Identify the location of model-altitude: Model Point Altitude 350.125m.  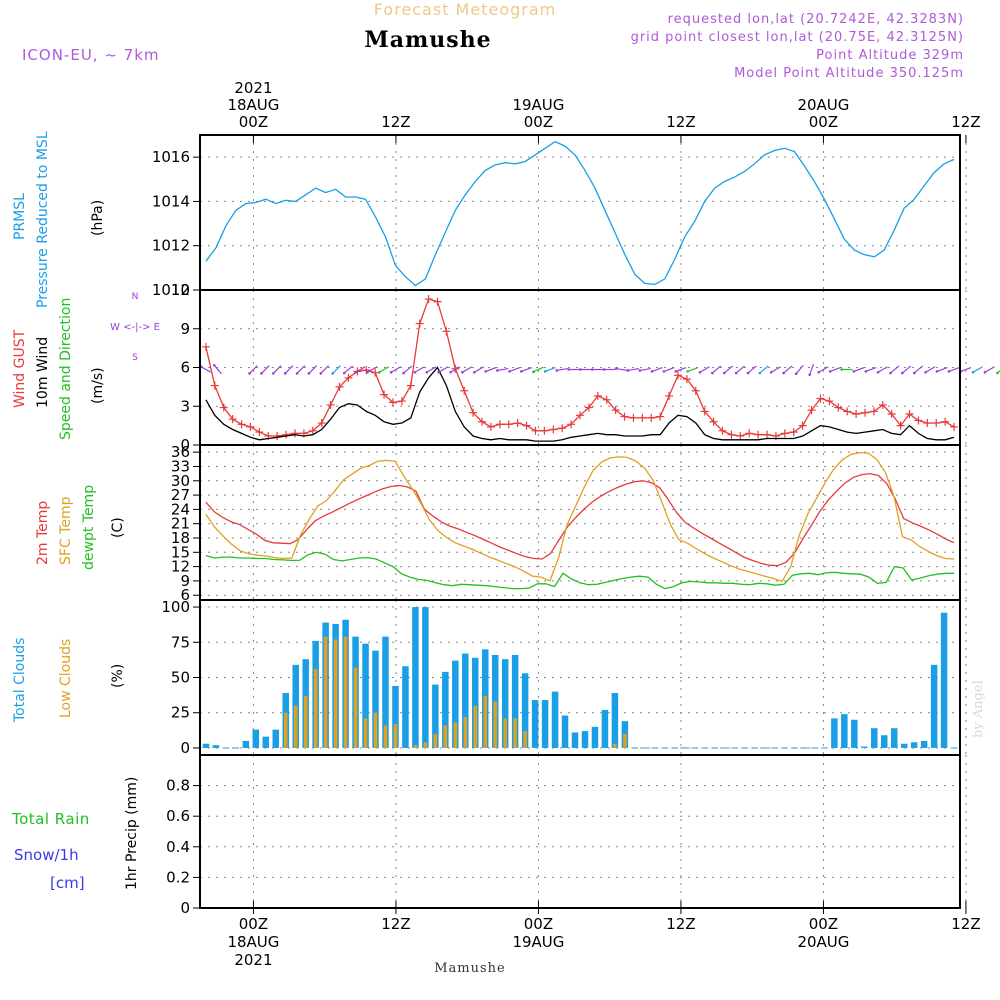
(849, 73).